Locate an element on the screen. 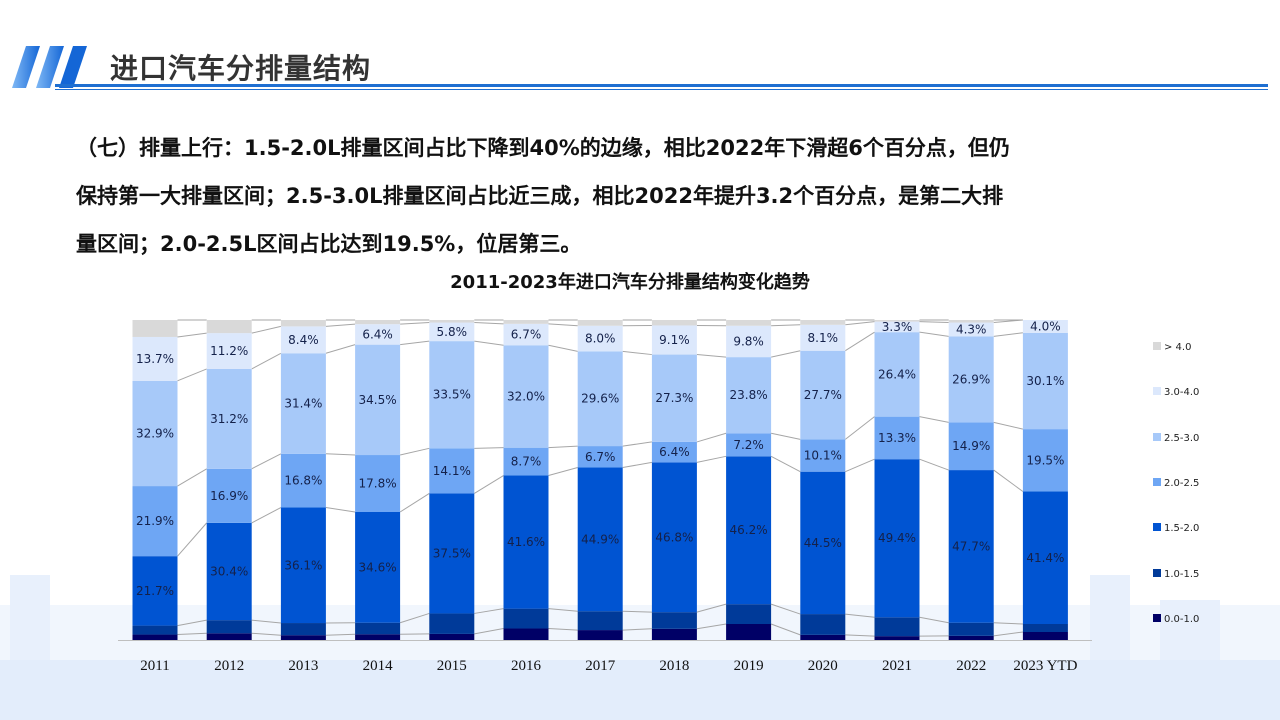 The height and width of the screenshot is (720, 1280). skyline-decoration is located at coordinates (640, 690).